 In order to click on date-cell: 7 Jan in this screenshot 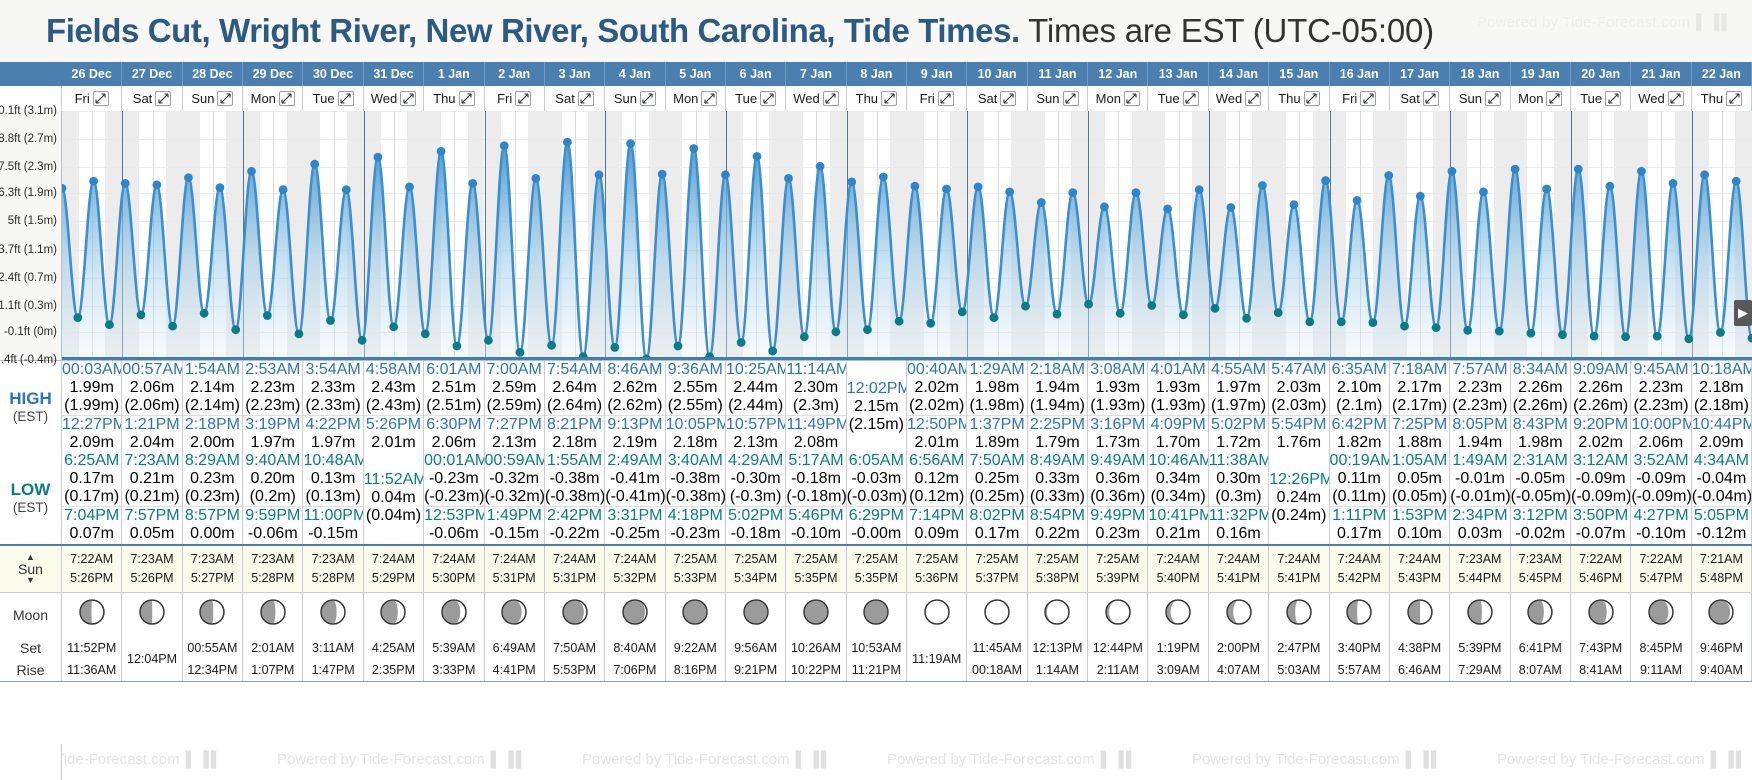, I will do `click(816, 74)`.